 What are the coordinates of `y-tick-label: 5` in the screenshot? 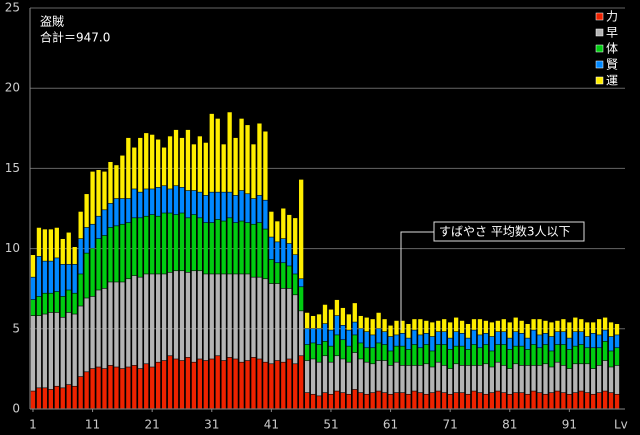 It's located at (16, 328).